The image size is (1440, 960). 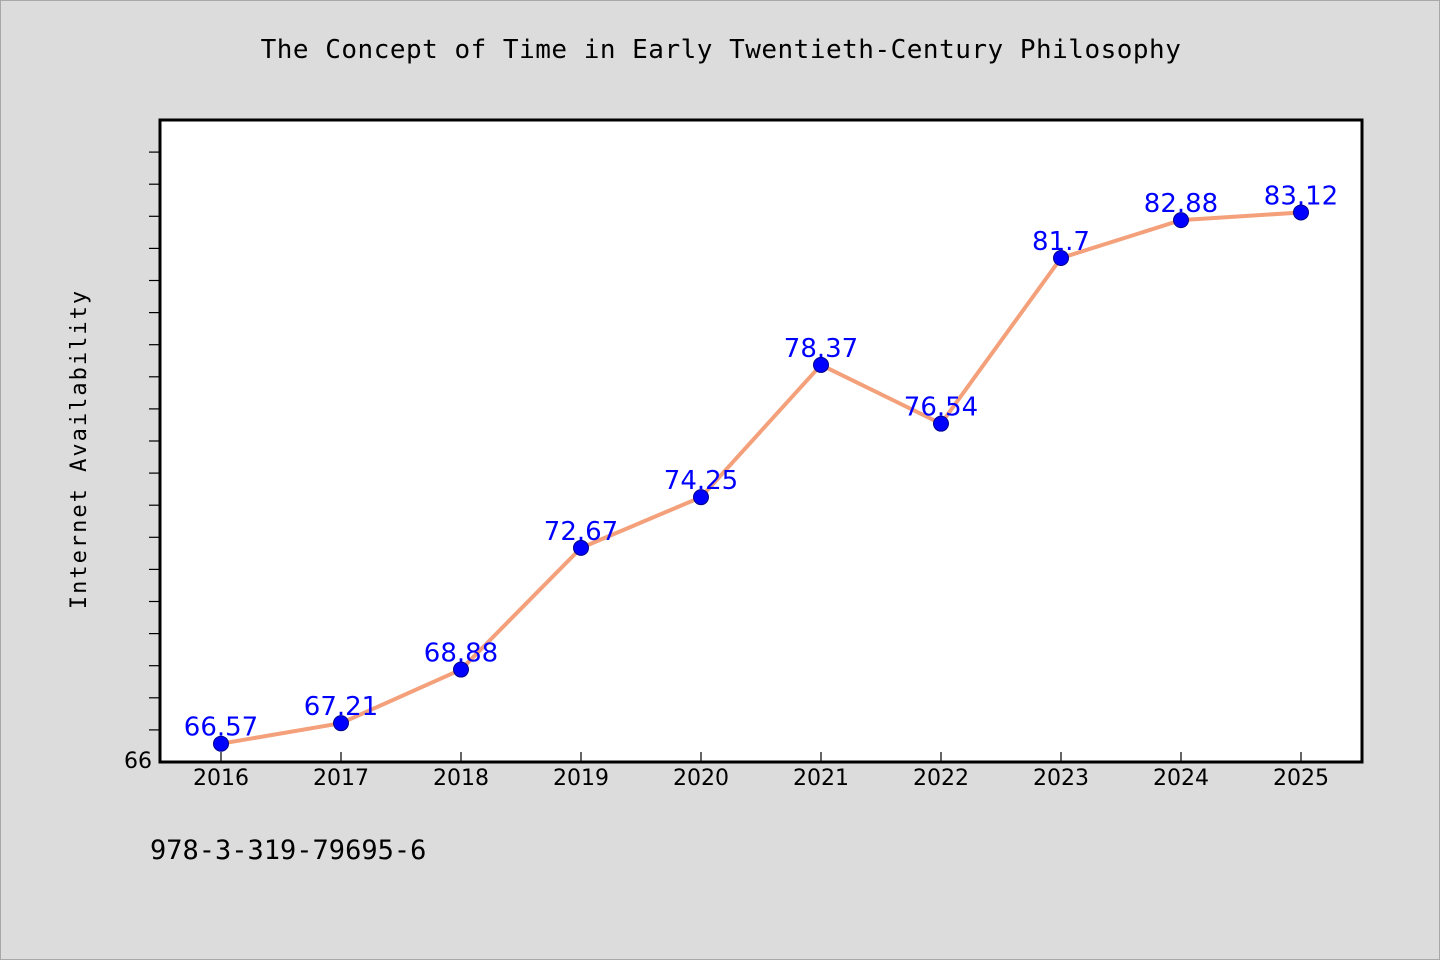 What do you see at coordinates (1181, 204) in the screenshot?
I see `data-label: 82.88` at bounding box center [1181, 204].